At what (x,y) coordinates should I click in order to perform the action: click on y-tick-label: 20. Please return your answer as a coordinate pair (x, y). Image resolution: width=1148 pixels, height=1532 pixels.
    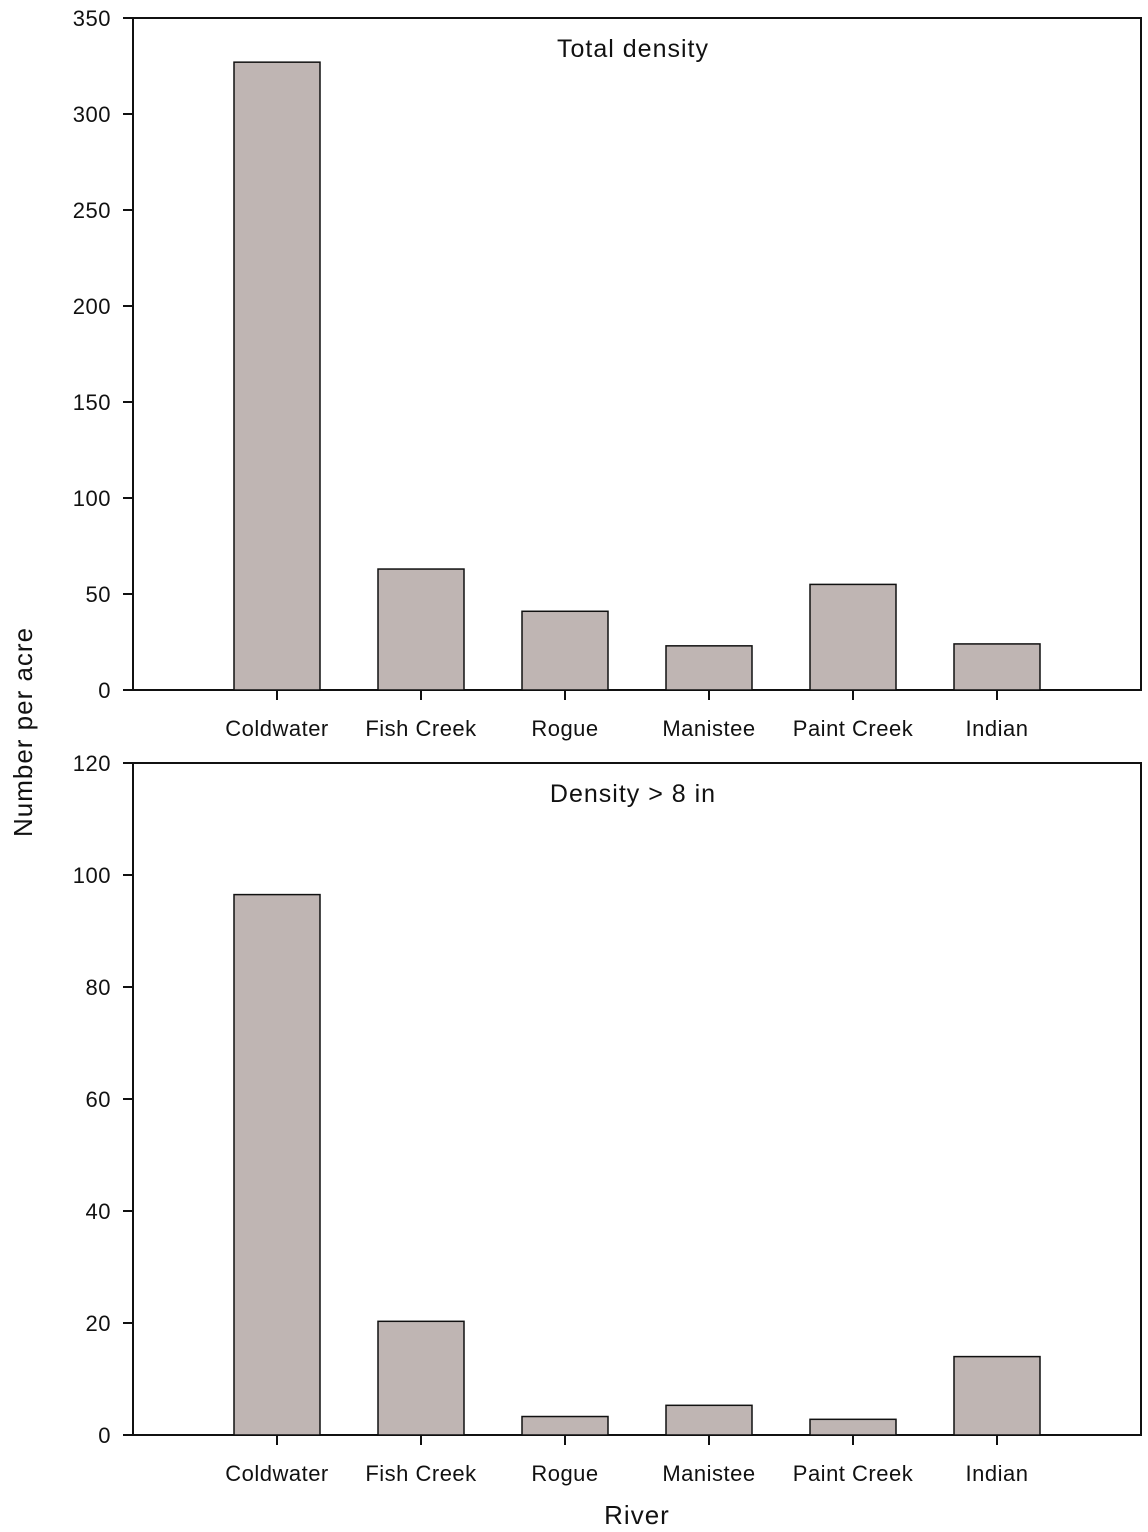
    Looking at the image, I should click on (98, 1323).